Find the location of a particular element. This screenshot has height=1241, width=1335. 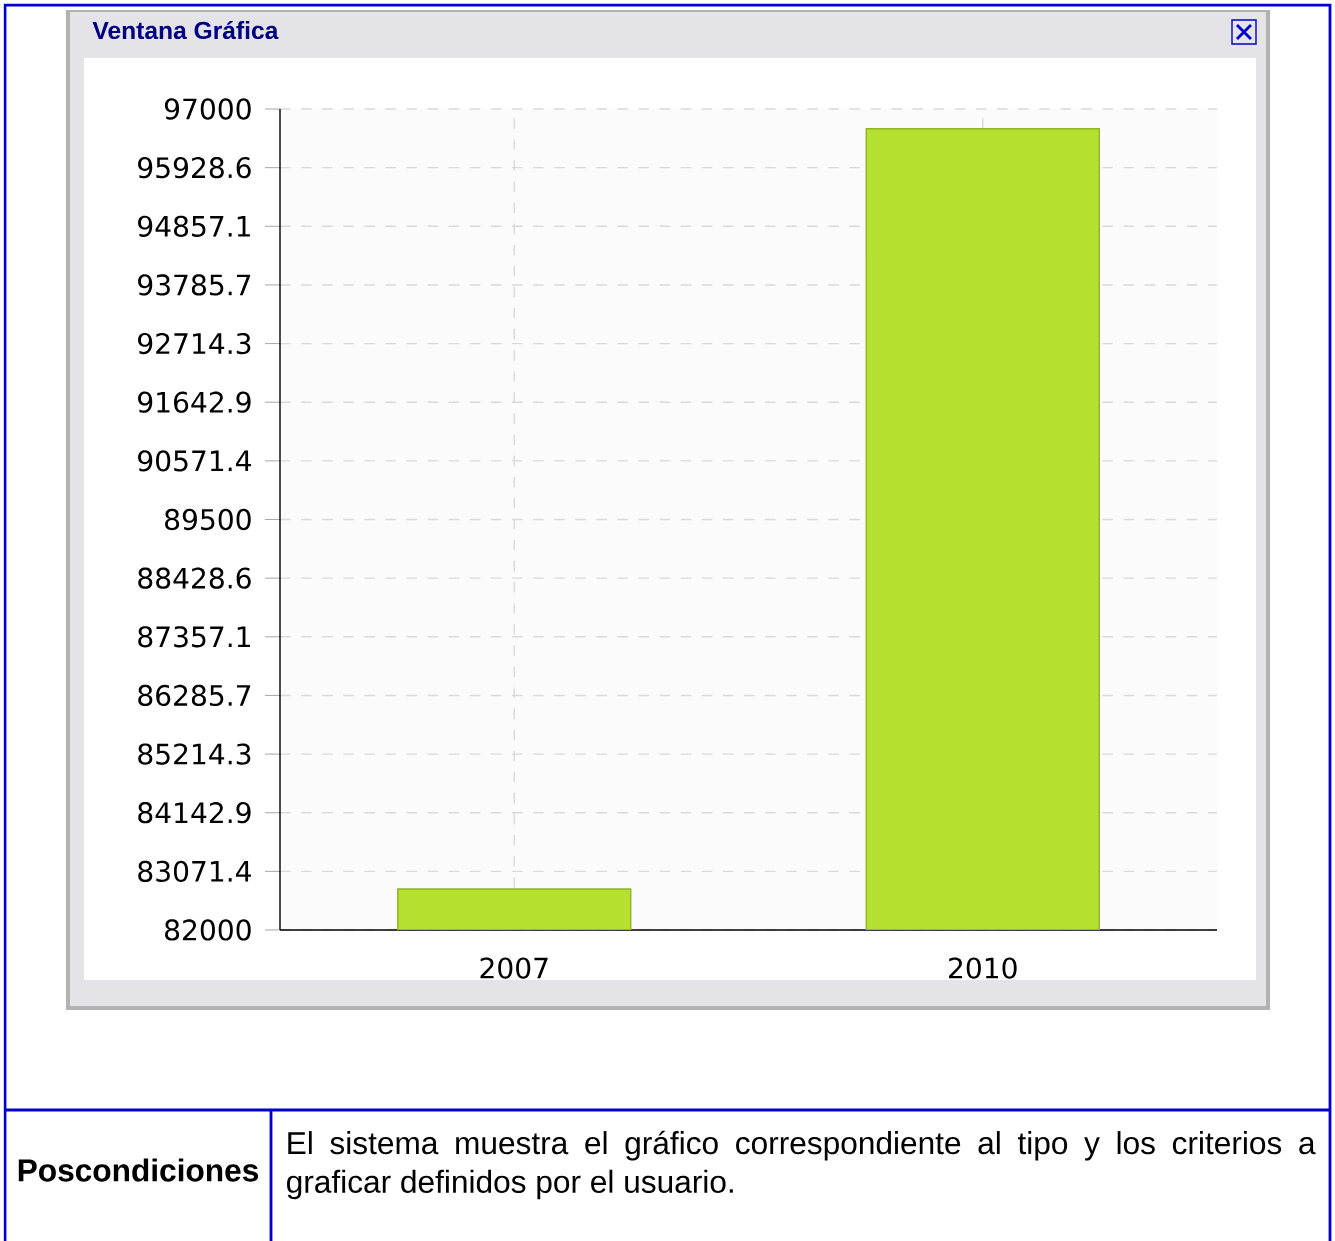

x-tick-label: 2010 is located at coordinates (983, 968).